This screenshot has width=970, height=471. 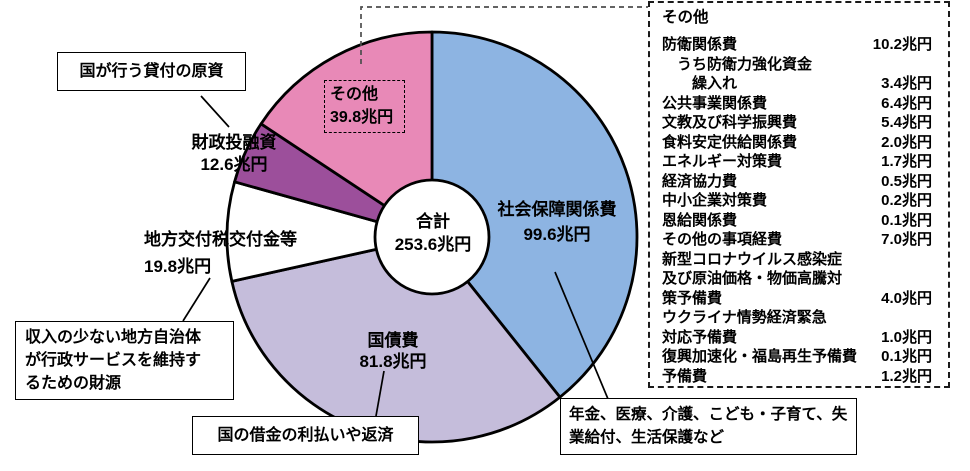 What do you see at coordinates (906, 337) in the screenshot?
I see `legend-item-value: 1.0兆円` at bounding box center [906, 337].